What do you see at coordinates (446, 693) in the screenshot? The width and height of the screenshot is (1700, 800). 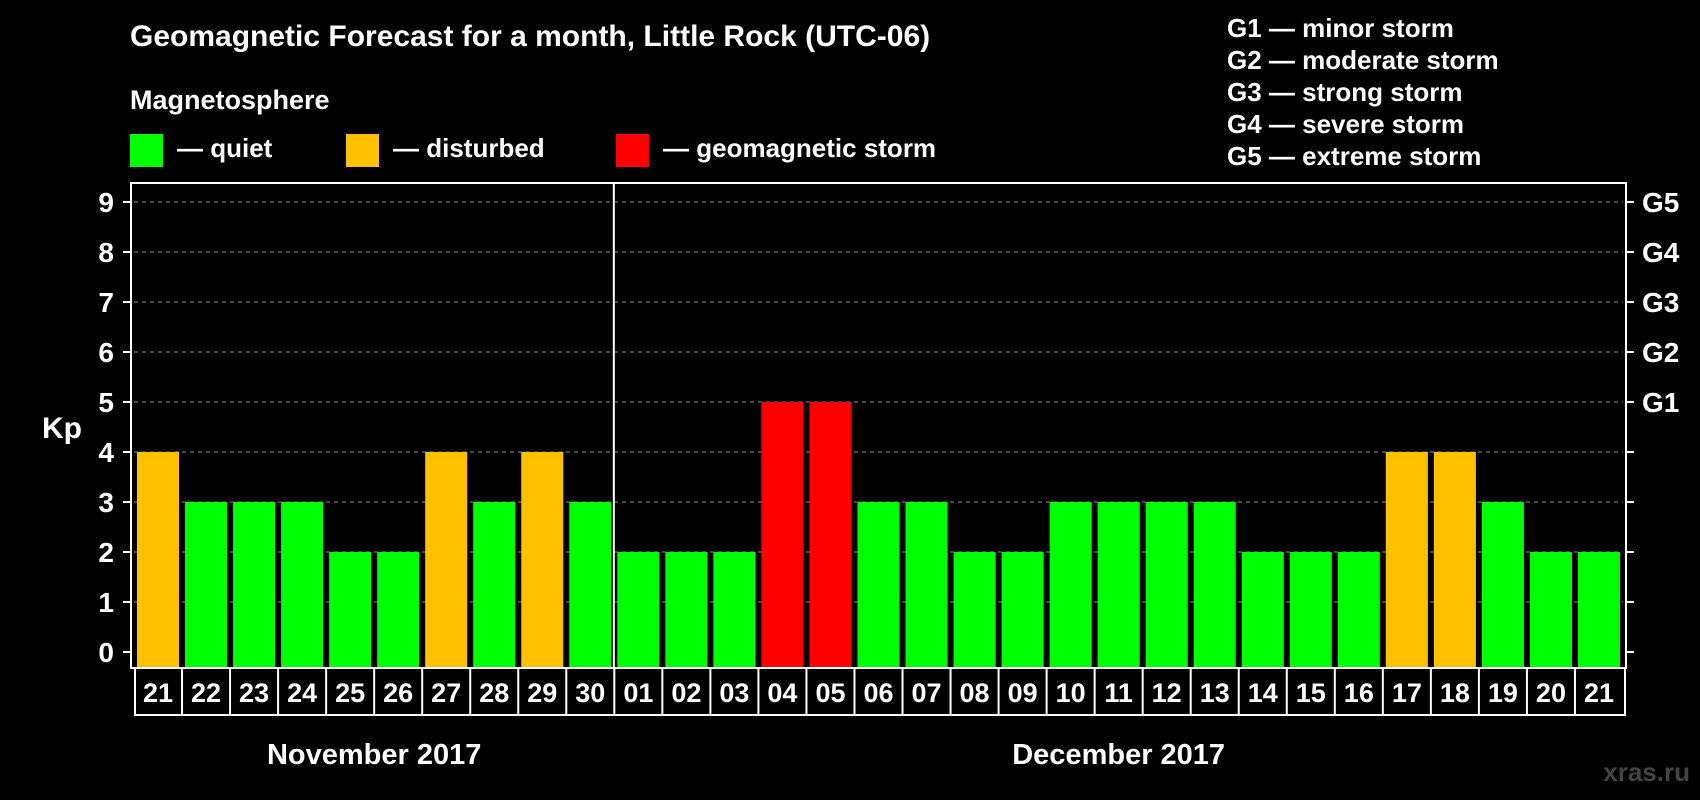 I see `x-tick-label-6: 27` at bounding box center [446, 693].